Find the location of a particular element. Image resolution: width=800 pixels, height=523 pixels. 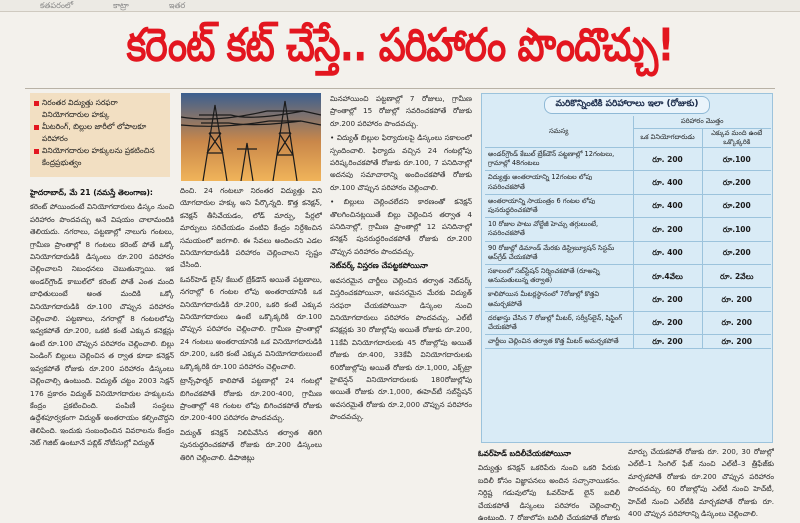

power-tower-image is located at coordinates (251, 137).